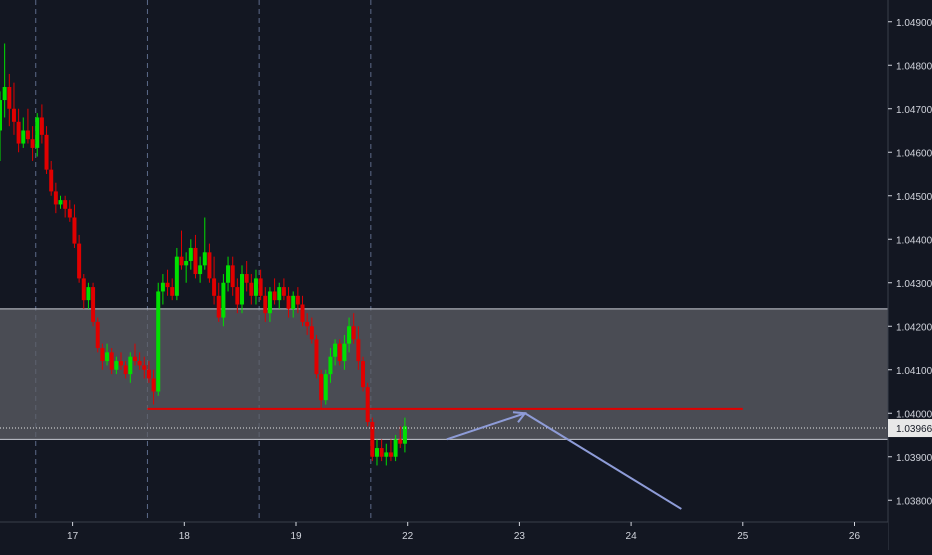 The width and height of the screenshot is (932, 555). Describe the element at coordinates (914, 414) in the screenshot. I see `price-tick-label: 1.04000` at that location.